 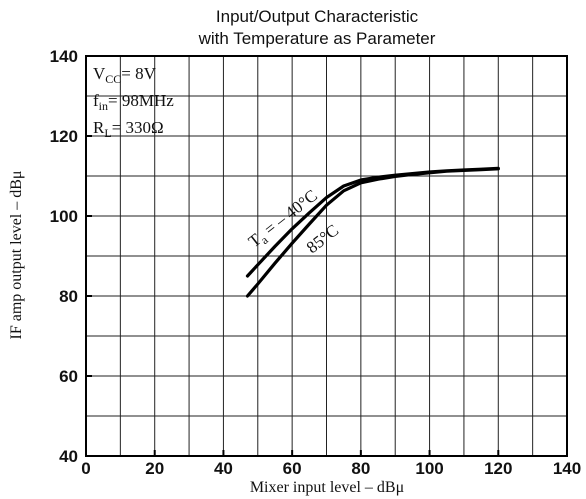 What do you see at coordinates (64, 56) in the screenshot?
I see `y-tick-label: 140` at bounding box center [64, 56].